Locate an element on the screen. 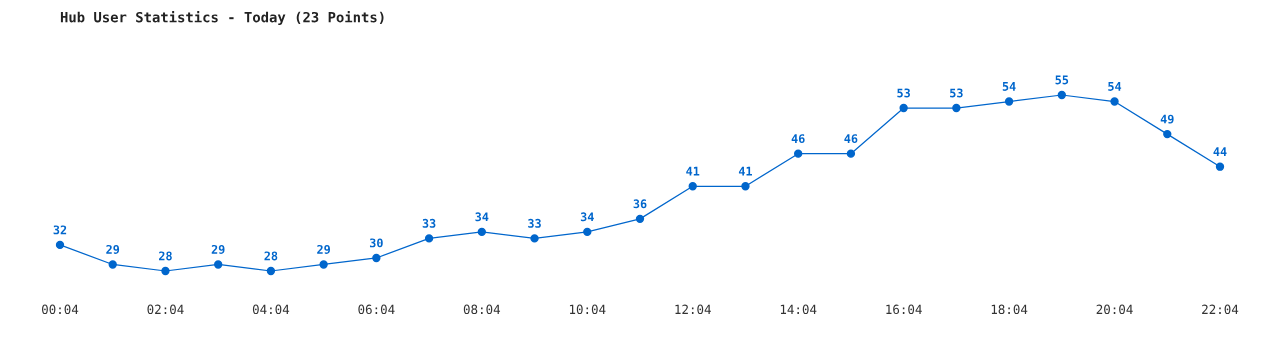 This screenshot has height=350, width=1280. x-tick-label: 16:04 is located at coordinates (904, 309).